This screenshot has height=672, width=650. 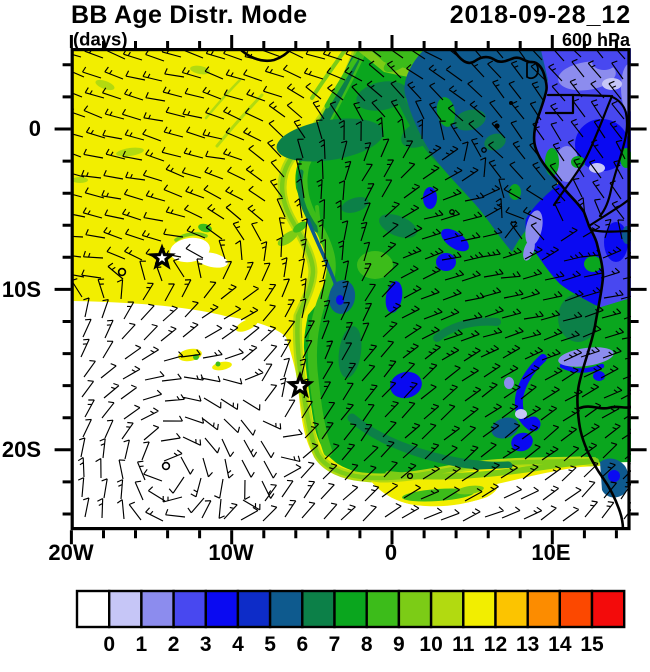 I want to click on svg-text: 20W, so click(x=70, y=552).